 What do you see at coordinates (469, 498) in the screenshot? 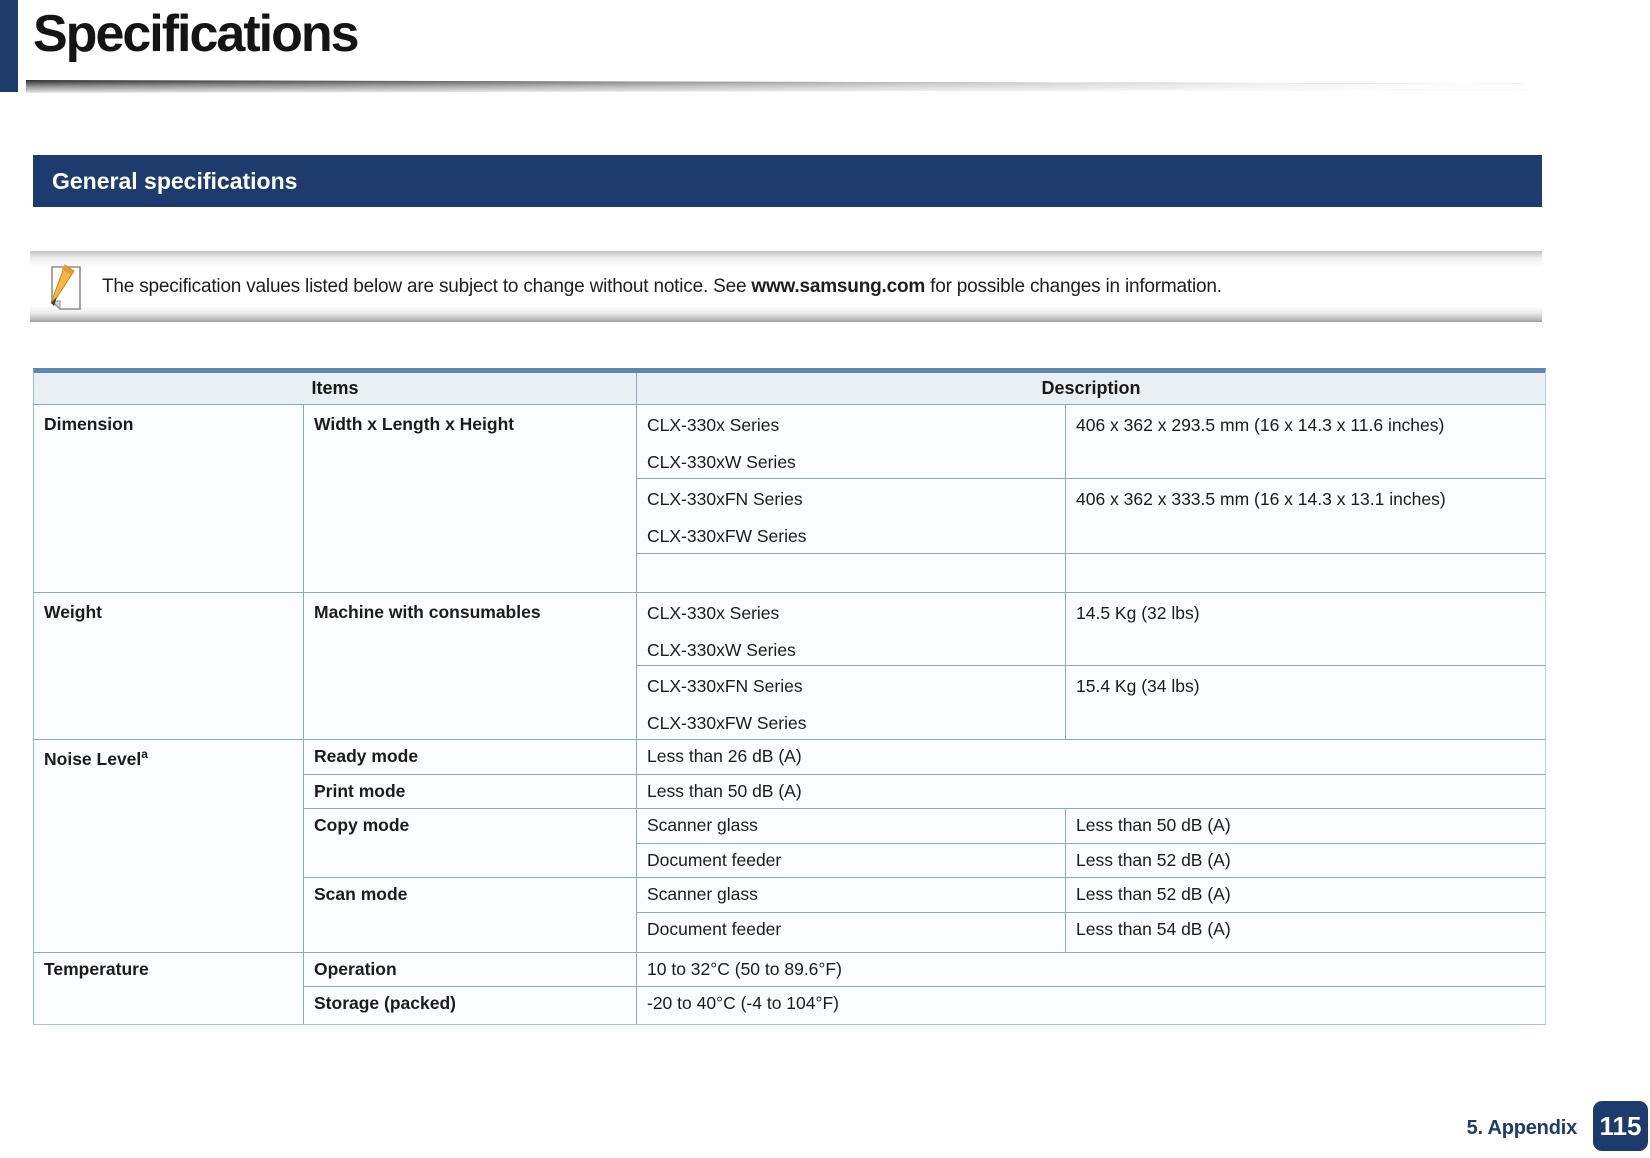
I see `row-sublabel-dimension: Width x Length x Height` at bounding box center [469, 498].